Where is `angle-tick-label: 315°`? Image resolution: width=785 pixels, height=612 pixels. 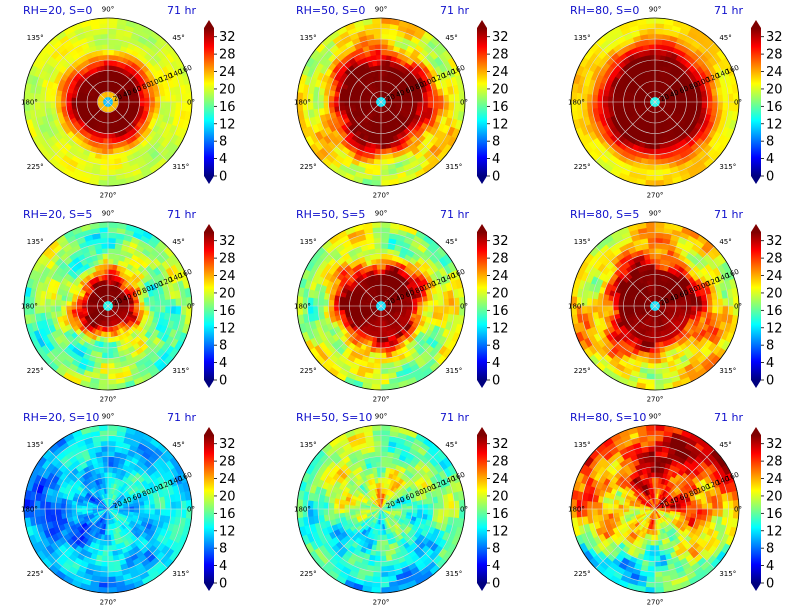 angle-tick-label: 315° is located at coordinates (180, 371).